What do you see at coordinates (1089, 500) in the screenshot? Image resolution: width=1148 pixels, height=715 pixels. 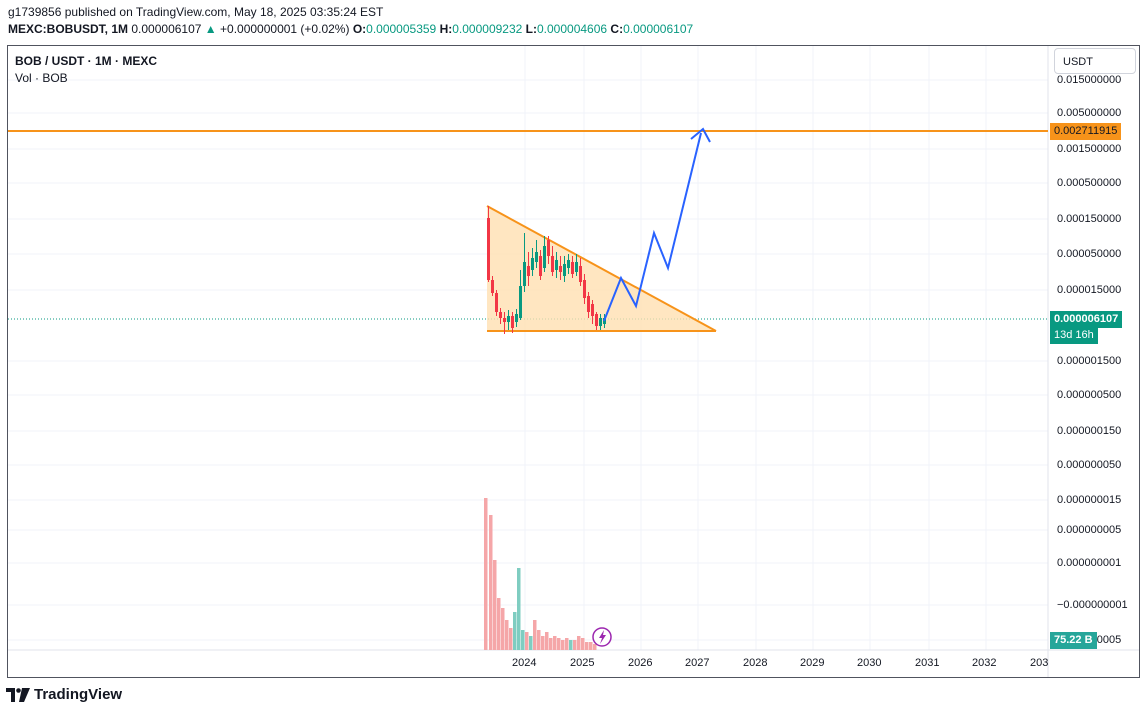 I see `price-axis-label: 0.000000015` at bounding box center [1089, 500].